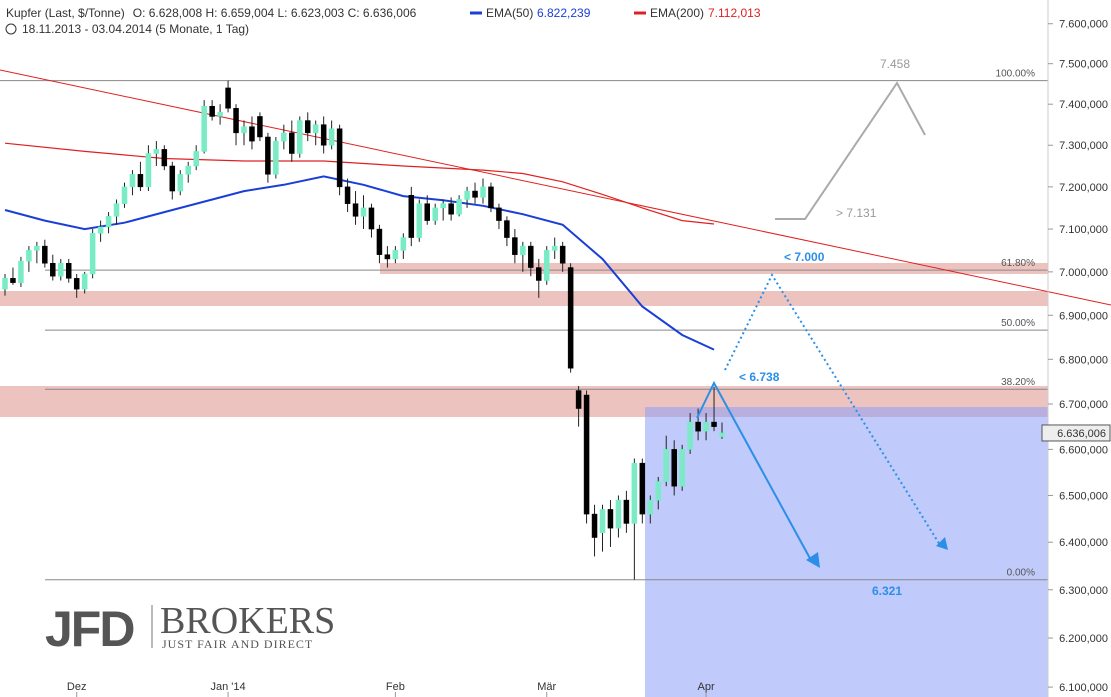  Describe the element at coordinates (1083, 450) in the screenshot. I see `y-tick-label: 6.600,000` at that location.